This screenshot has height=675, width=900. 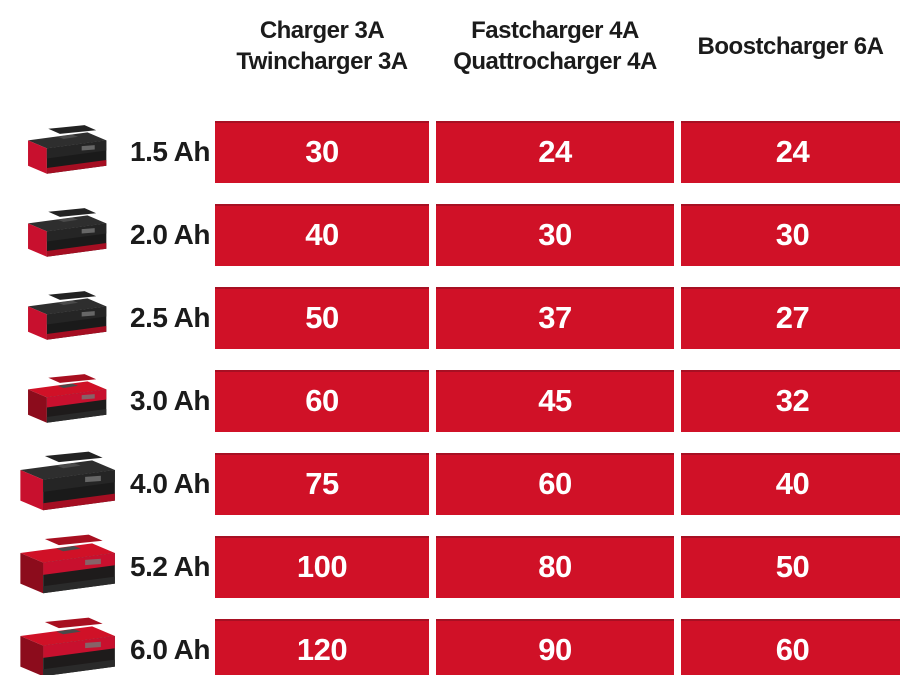 What do you see at coordinates (170, 483) in the screenshot?
I see `row-label: 4.0 Ah` at bounding box center [170, 483].